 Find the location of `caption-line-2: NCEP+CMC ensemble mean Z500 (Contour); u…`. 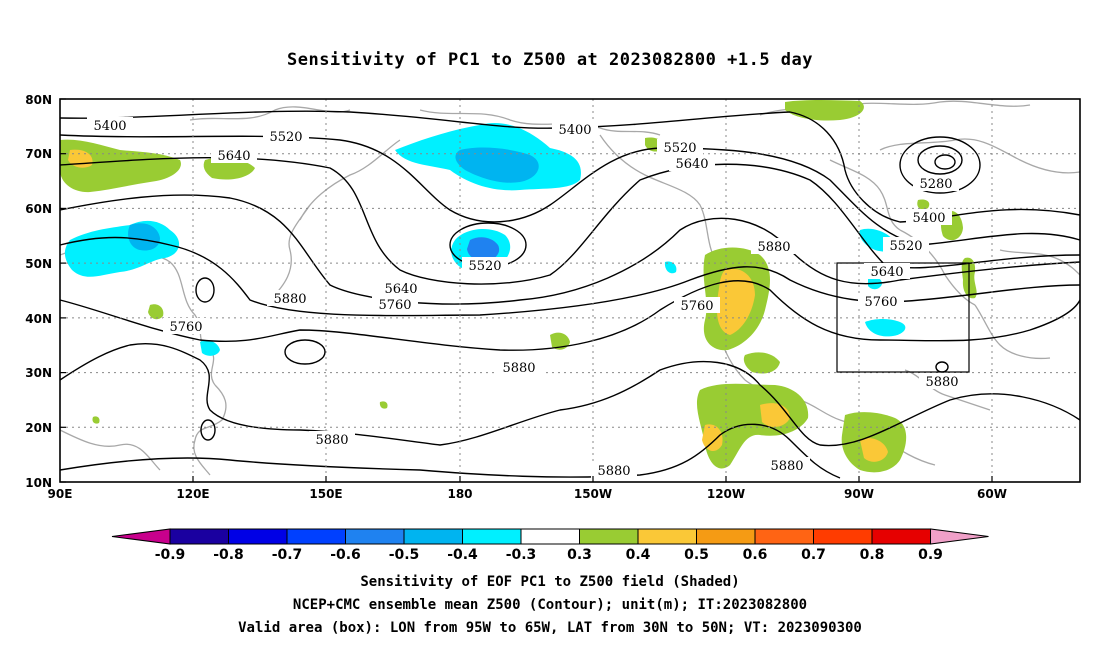

caption-line-2: NCEP+CMC ensemble mean Z500 (Contour); u… is located at coordinates (550, 605).